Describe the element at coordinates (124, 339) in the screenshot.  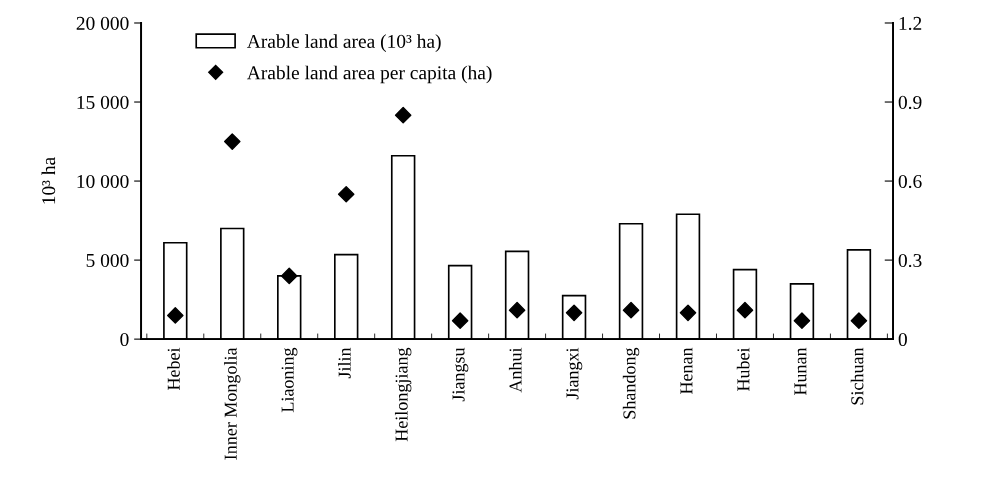
I see `y-tick-label: 0` at that location.